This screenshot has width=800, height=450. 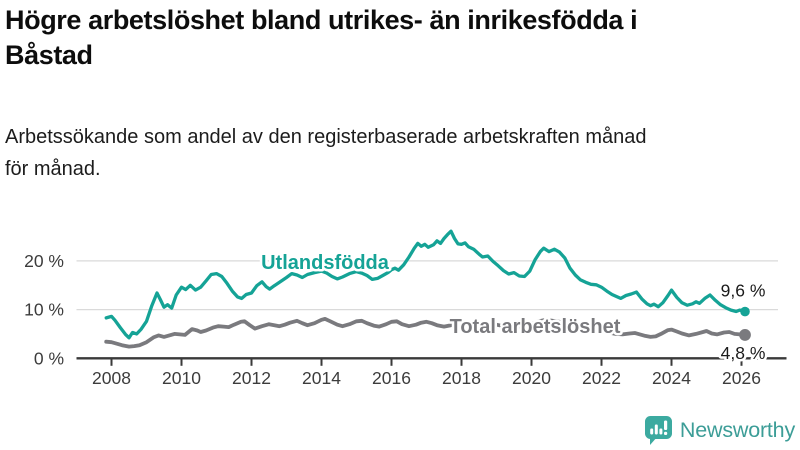 I want to click on y-tick-label: 0 %, so click(x=49, y=358).